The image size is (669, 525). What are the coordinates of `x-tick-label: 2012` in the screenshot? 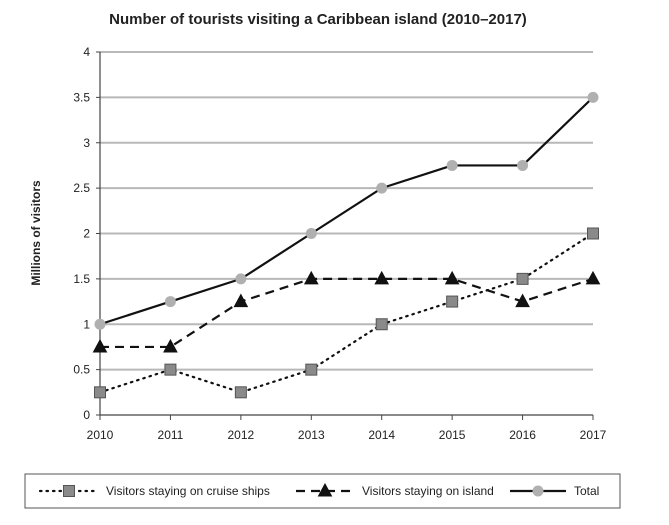 It's located at (241, 435).